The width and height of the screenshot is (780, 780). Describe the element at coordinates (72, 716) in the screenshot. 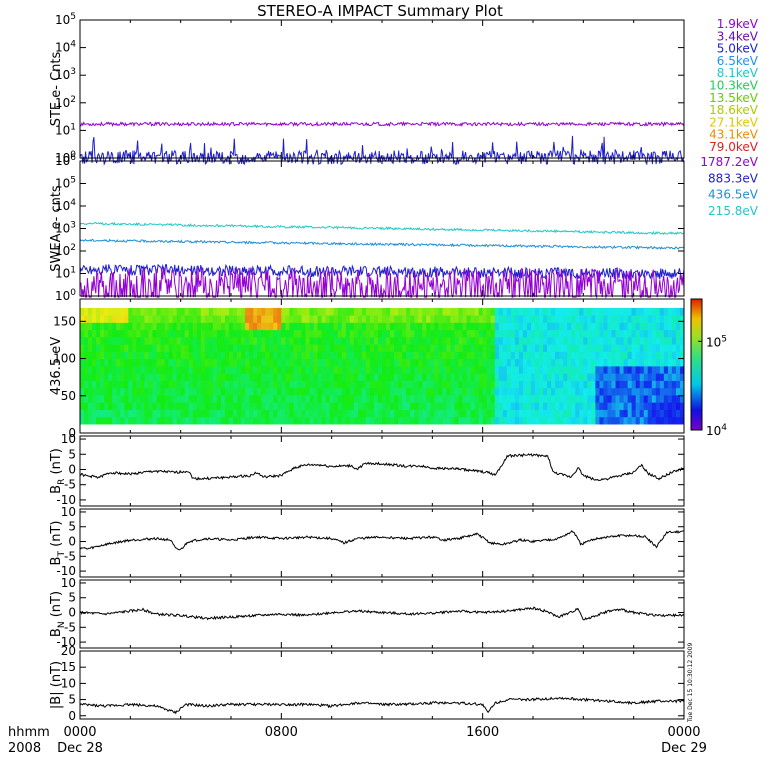

I see `y-tick-label: 0` at that location.